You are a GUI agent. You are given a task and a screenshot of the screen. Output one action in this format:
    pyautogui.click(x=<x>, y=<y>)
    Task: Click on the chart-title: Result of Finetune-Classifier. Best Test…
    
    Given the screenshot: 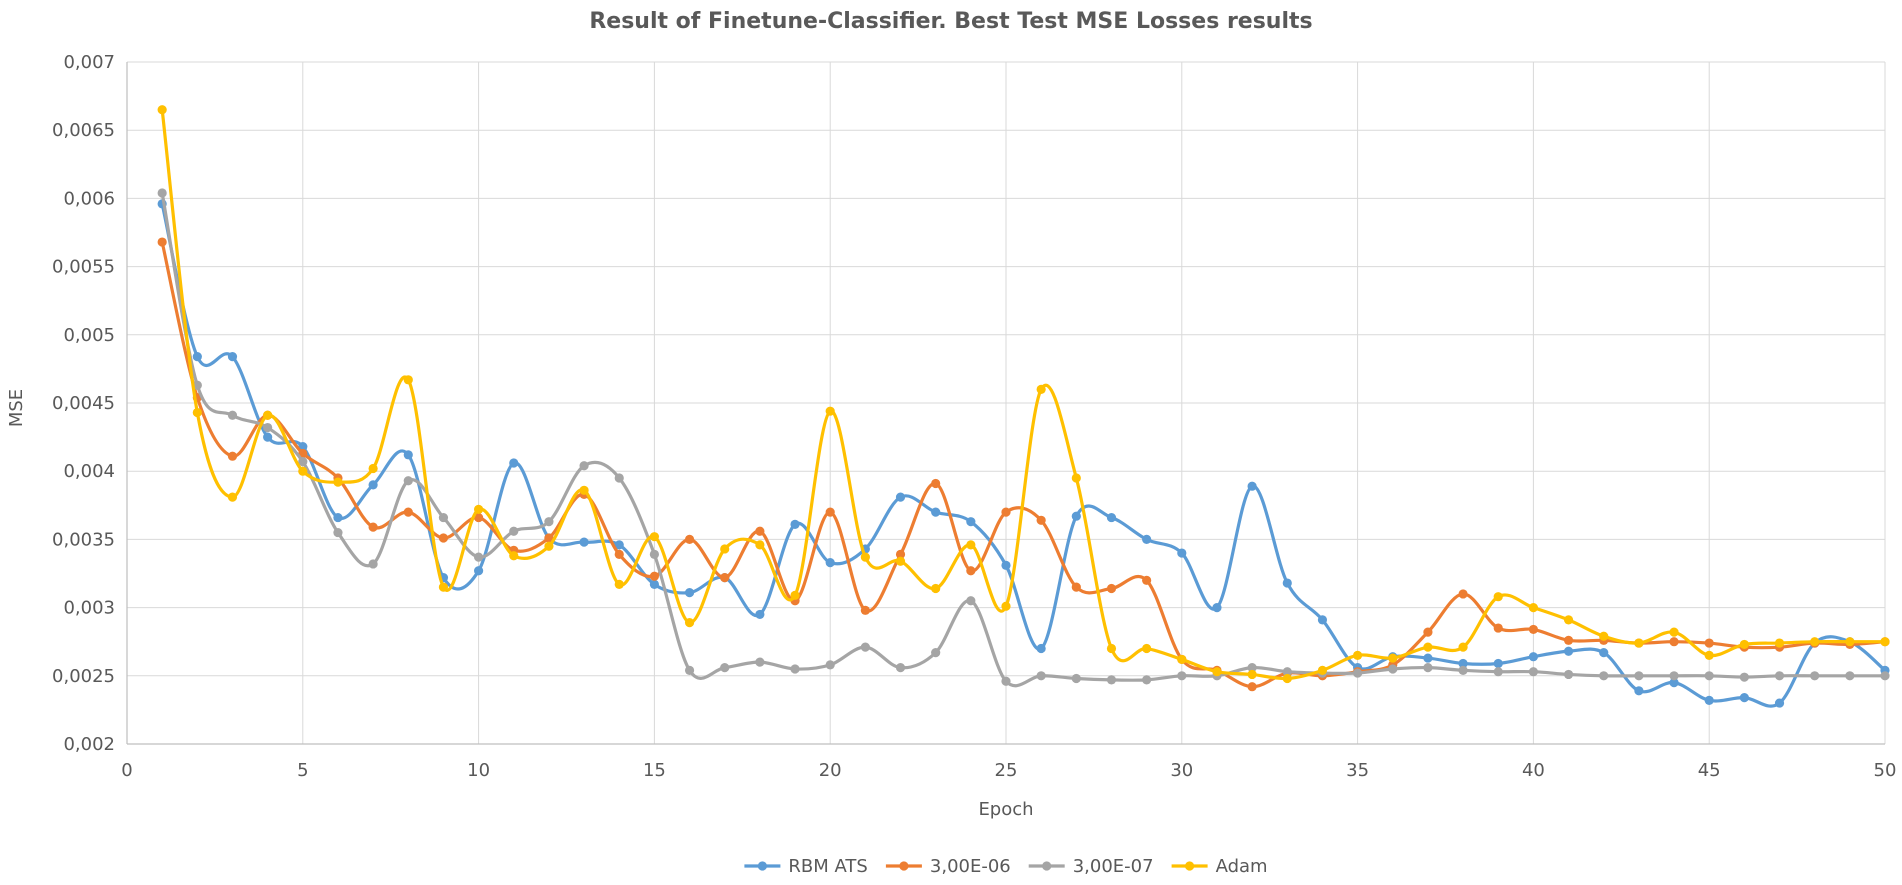 What is the action you would take?
    pyautogui.click(x=950, y=21)
    